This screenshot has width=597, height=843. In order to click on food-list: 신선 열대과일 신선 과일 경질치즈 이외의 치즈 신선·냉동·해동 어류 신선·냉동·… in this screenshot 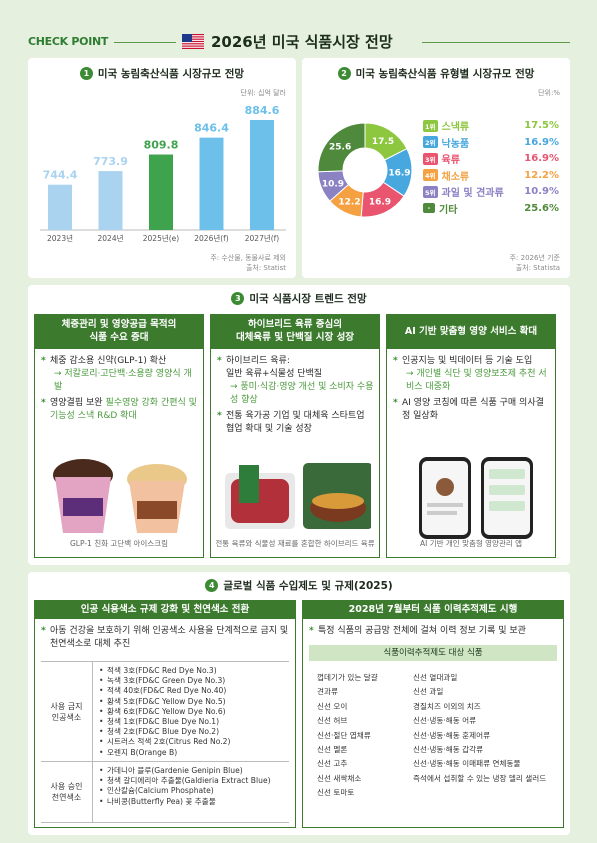, I will do `click(486, 728)`.